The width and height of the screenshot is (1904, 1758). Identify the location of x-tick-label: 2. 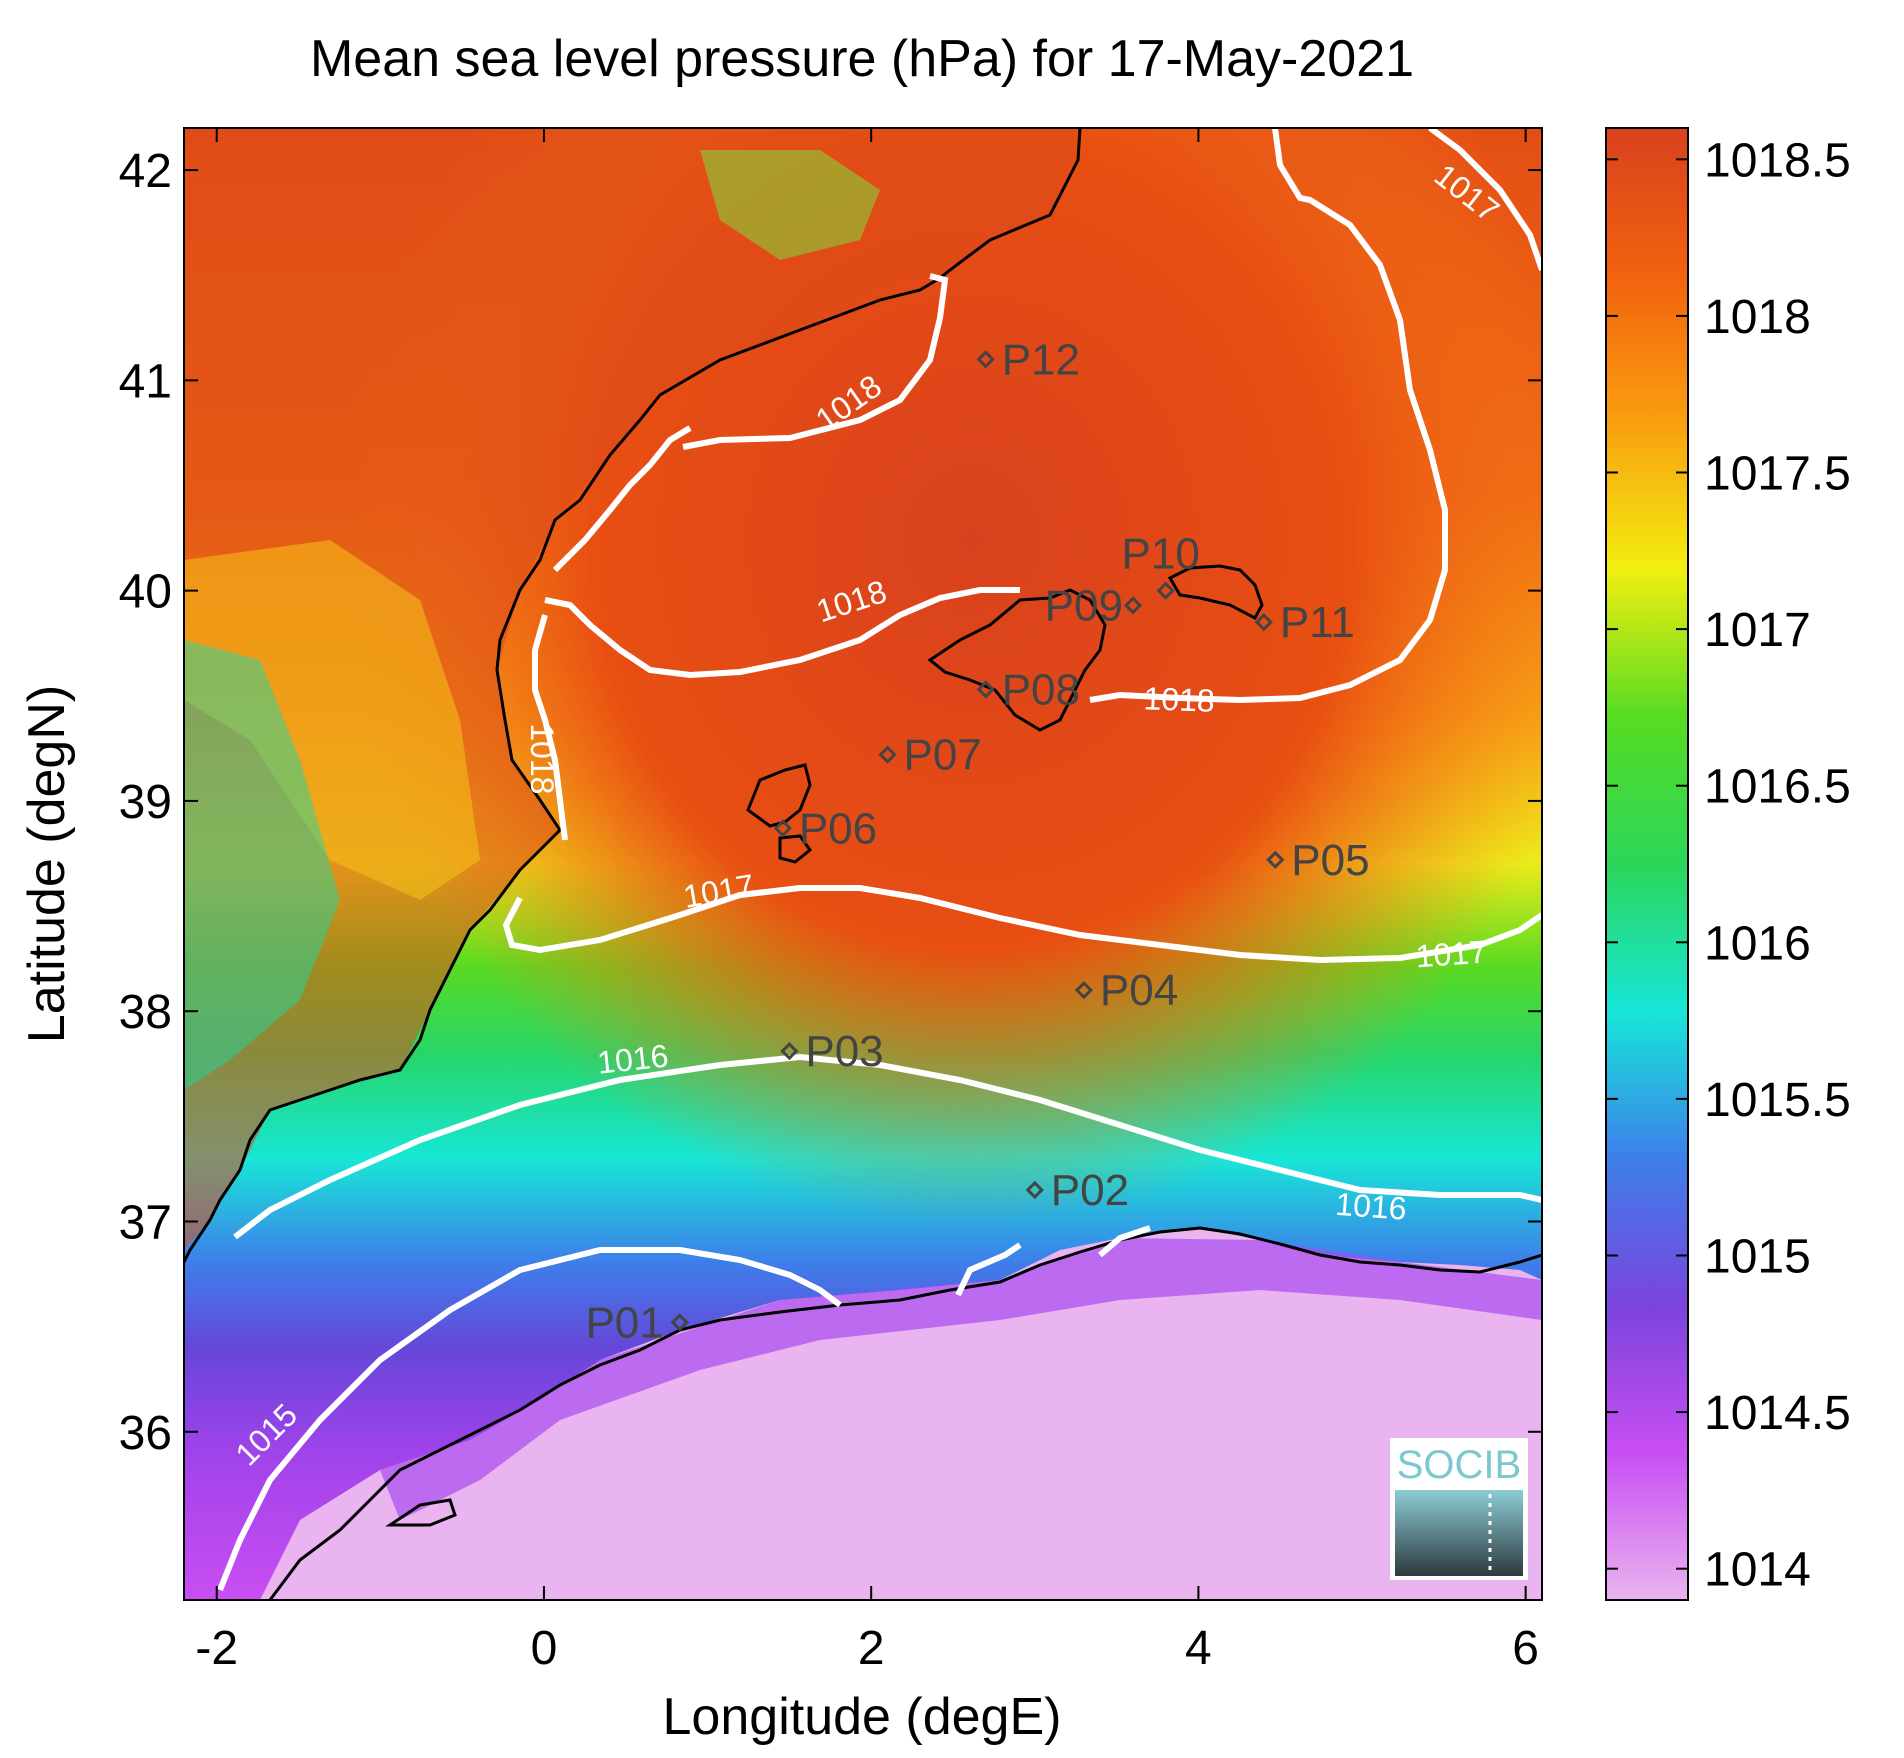
(871, 1648).